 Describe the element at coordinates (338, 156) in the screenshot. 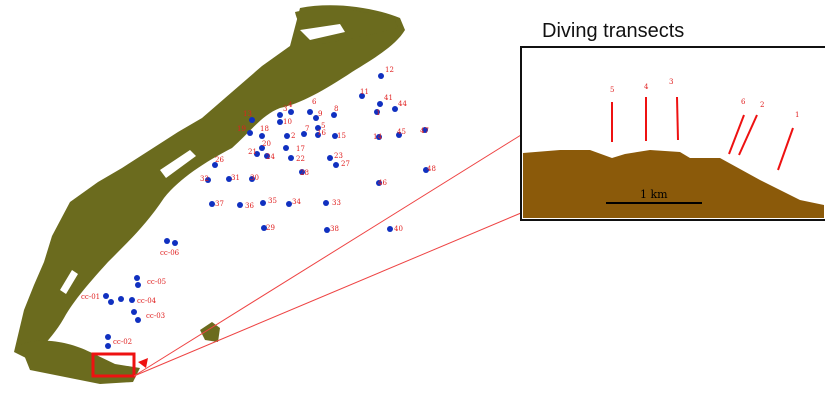

I see `station-label: 23` at that location.